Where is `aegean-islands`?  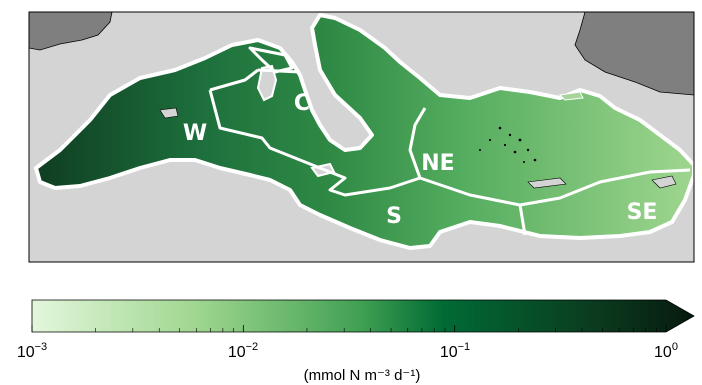
aegean-islands is located at coordinates (508, 144).